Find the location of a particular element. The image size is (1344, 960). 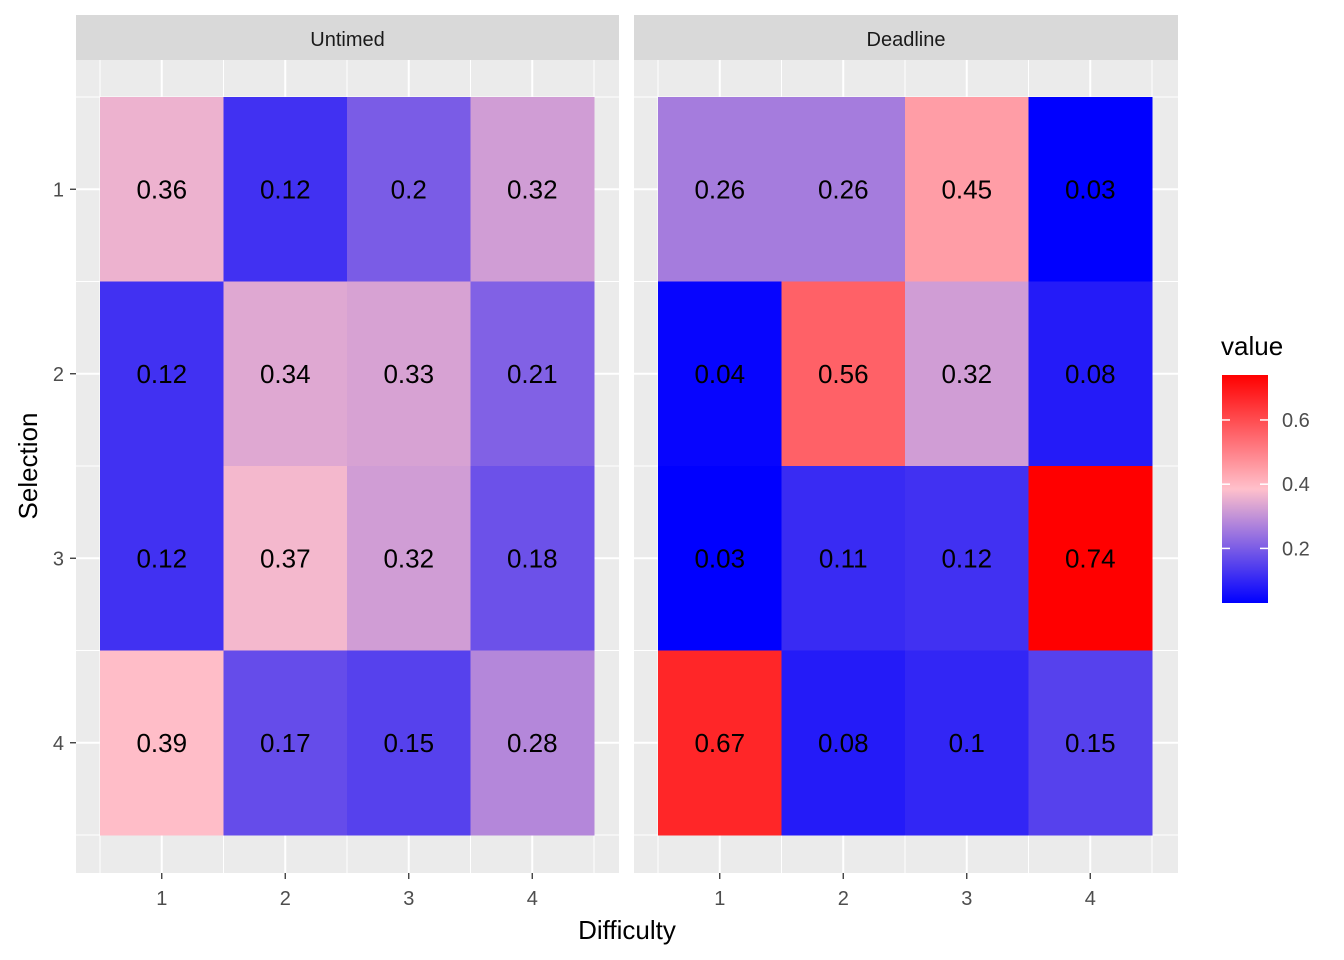

facet-strip-label-0: Untimed is located at coordinates (347, 40).